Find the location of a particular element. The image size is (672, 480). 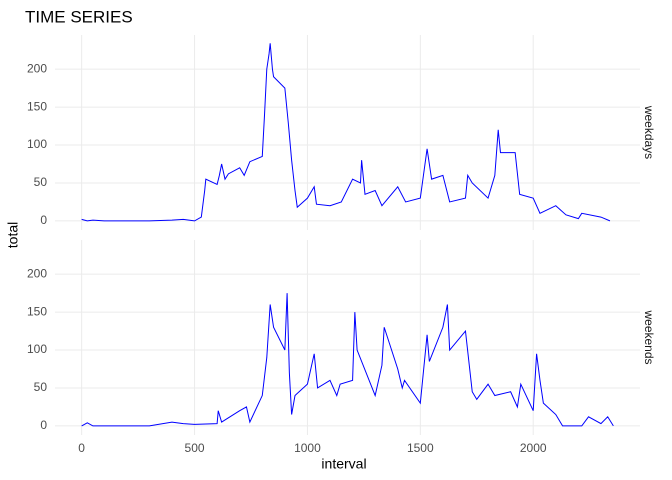

strip-label: weekdays is located at coordinates (649, 132).